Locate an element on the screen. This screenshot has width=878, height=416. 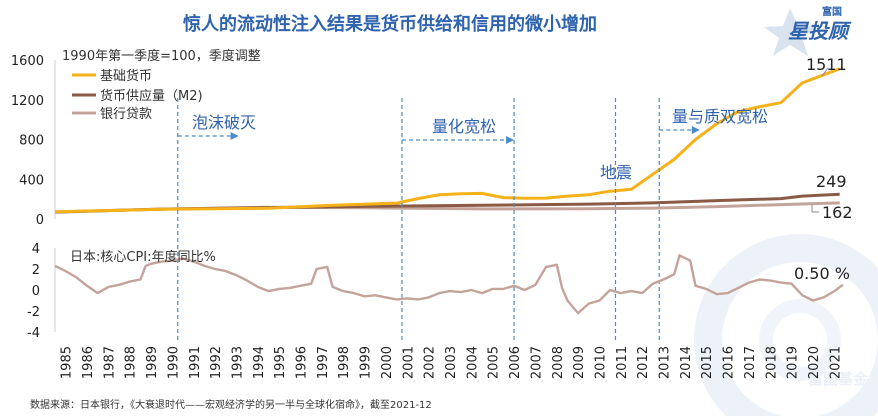
legend-label-m2: 货币供应量（M2) is located at coordinates (151, 96).